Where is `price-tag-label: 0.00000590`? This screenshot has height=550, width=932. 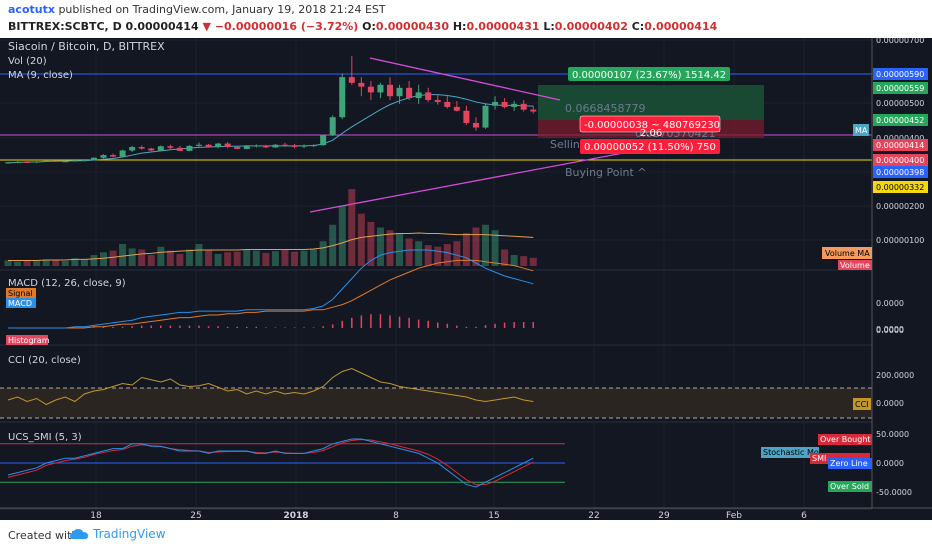
price-tag-label: 0.00000590 is located at coordinates (900, 74).